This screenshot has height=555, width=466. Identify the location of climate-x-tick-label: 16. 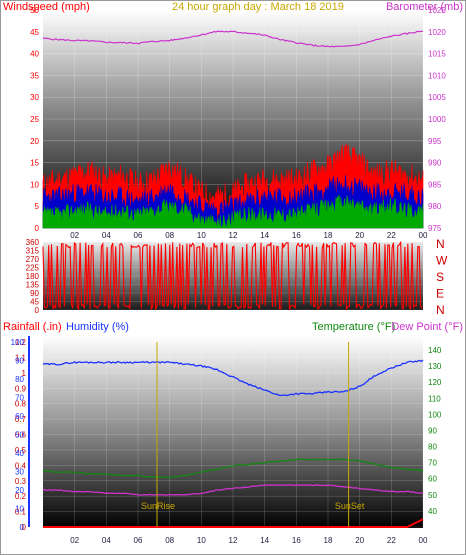
(296, 540).